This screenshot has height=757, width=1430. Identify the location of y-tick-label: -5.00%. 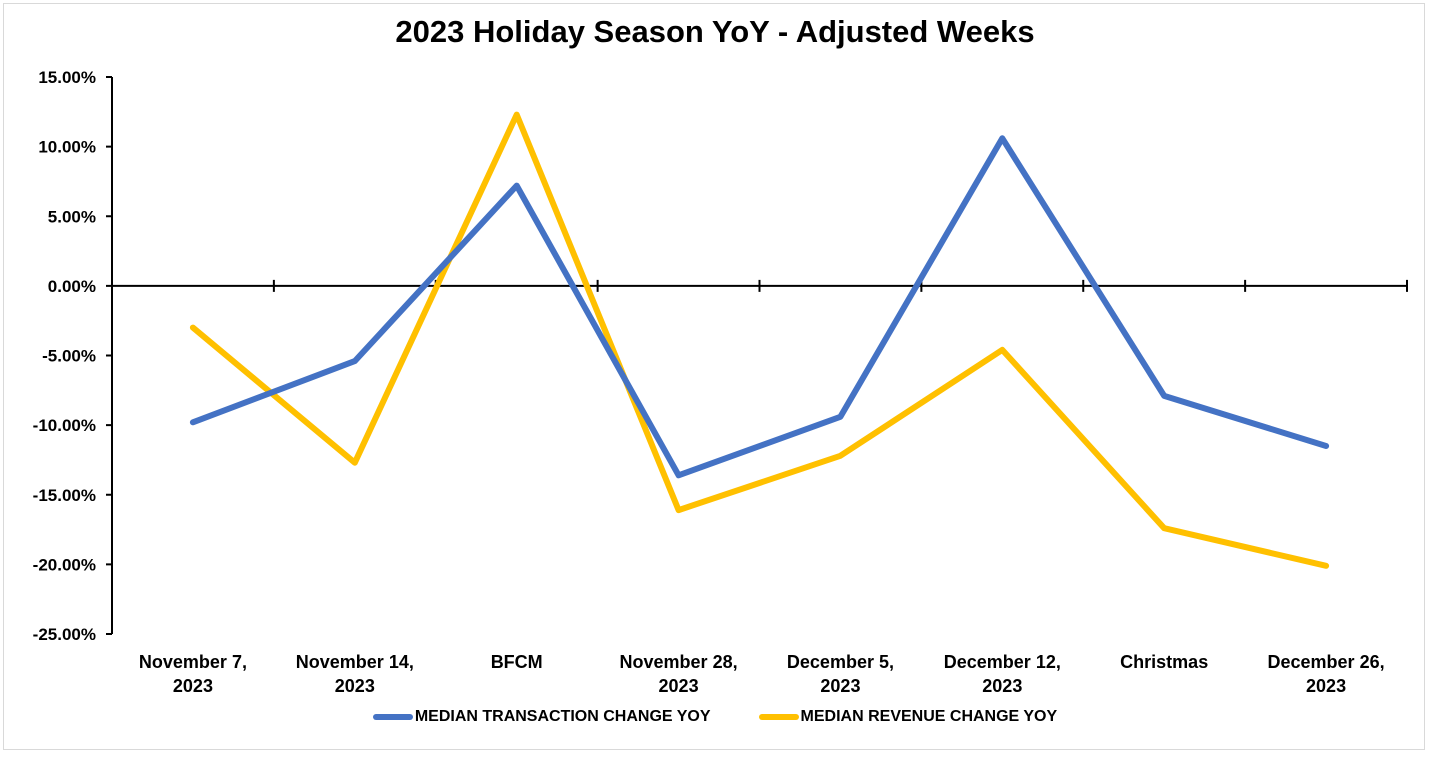
(69, 356).